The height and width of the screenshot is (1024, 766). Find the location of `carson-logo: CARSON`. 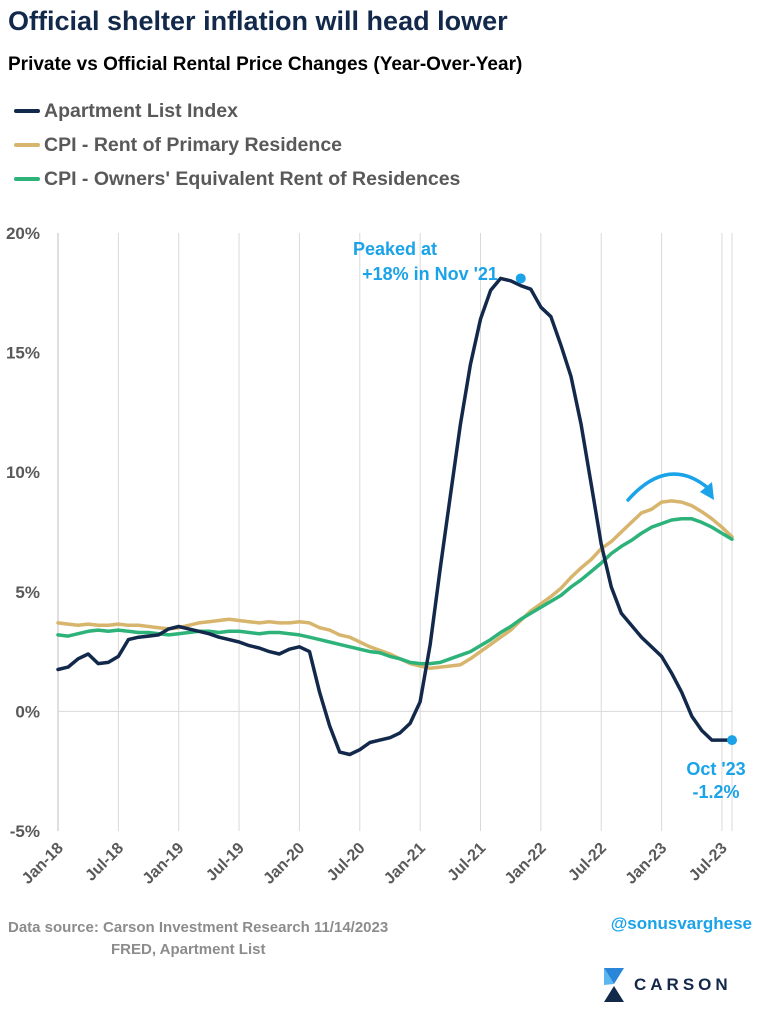

carson-logo: CARSON is located at coordinates (667, 985).